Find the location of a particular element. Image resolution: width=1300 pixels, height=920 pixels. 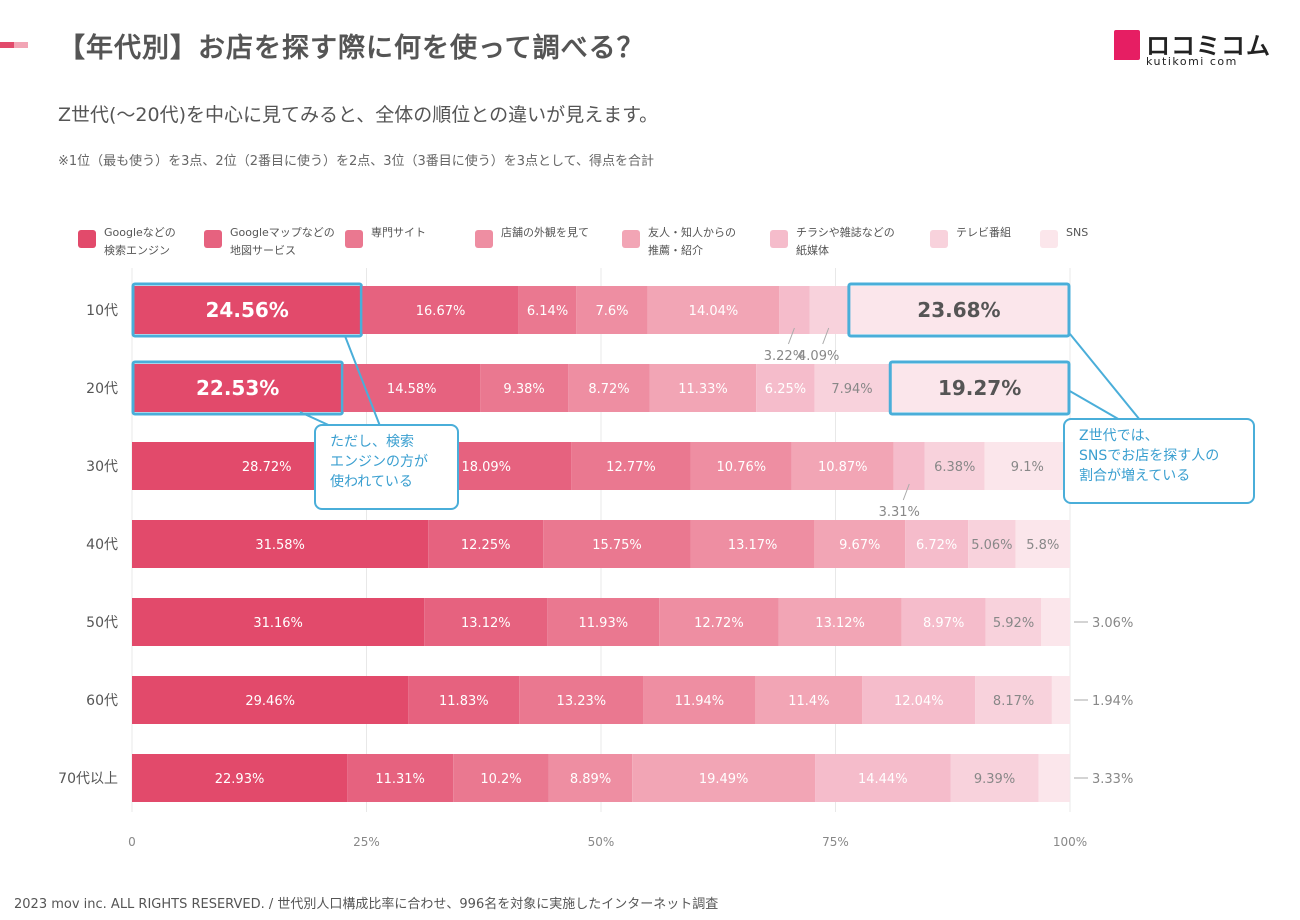

data-label: 22.93% is located at coordinates (240, 779).